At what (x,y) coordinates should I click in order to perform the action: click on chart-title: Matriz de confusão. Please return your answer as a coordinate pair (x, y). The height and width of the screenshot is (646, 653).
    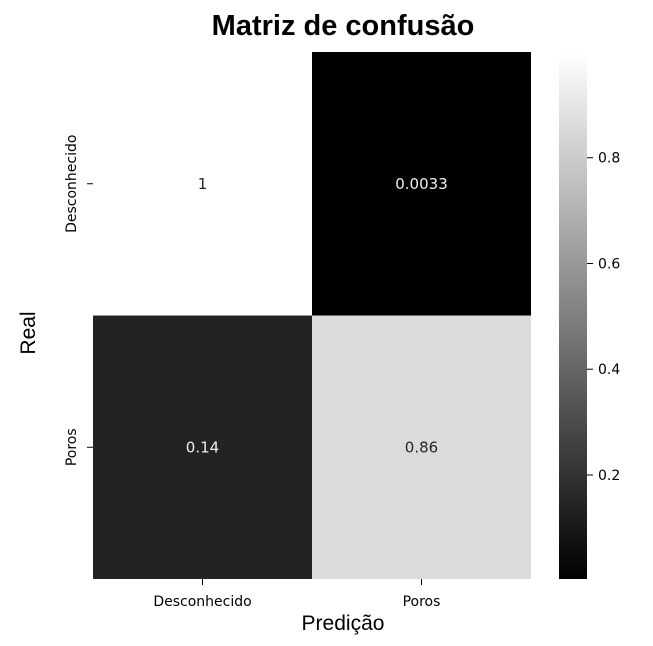
    Looking at the image, I should click on (343, 26).